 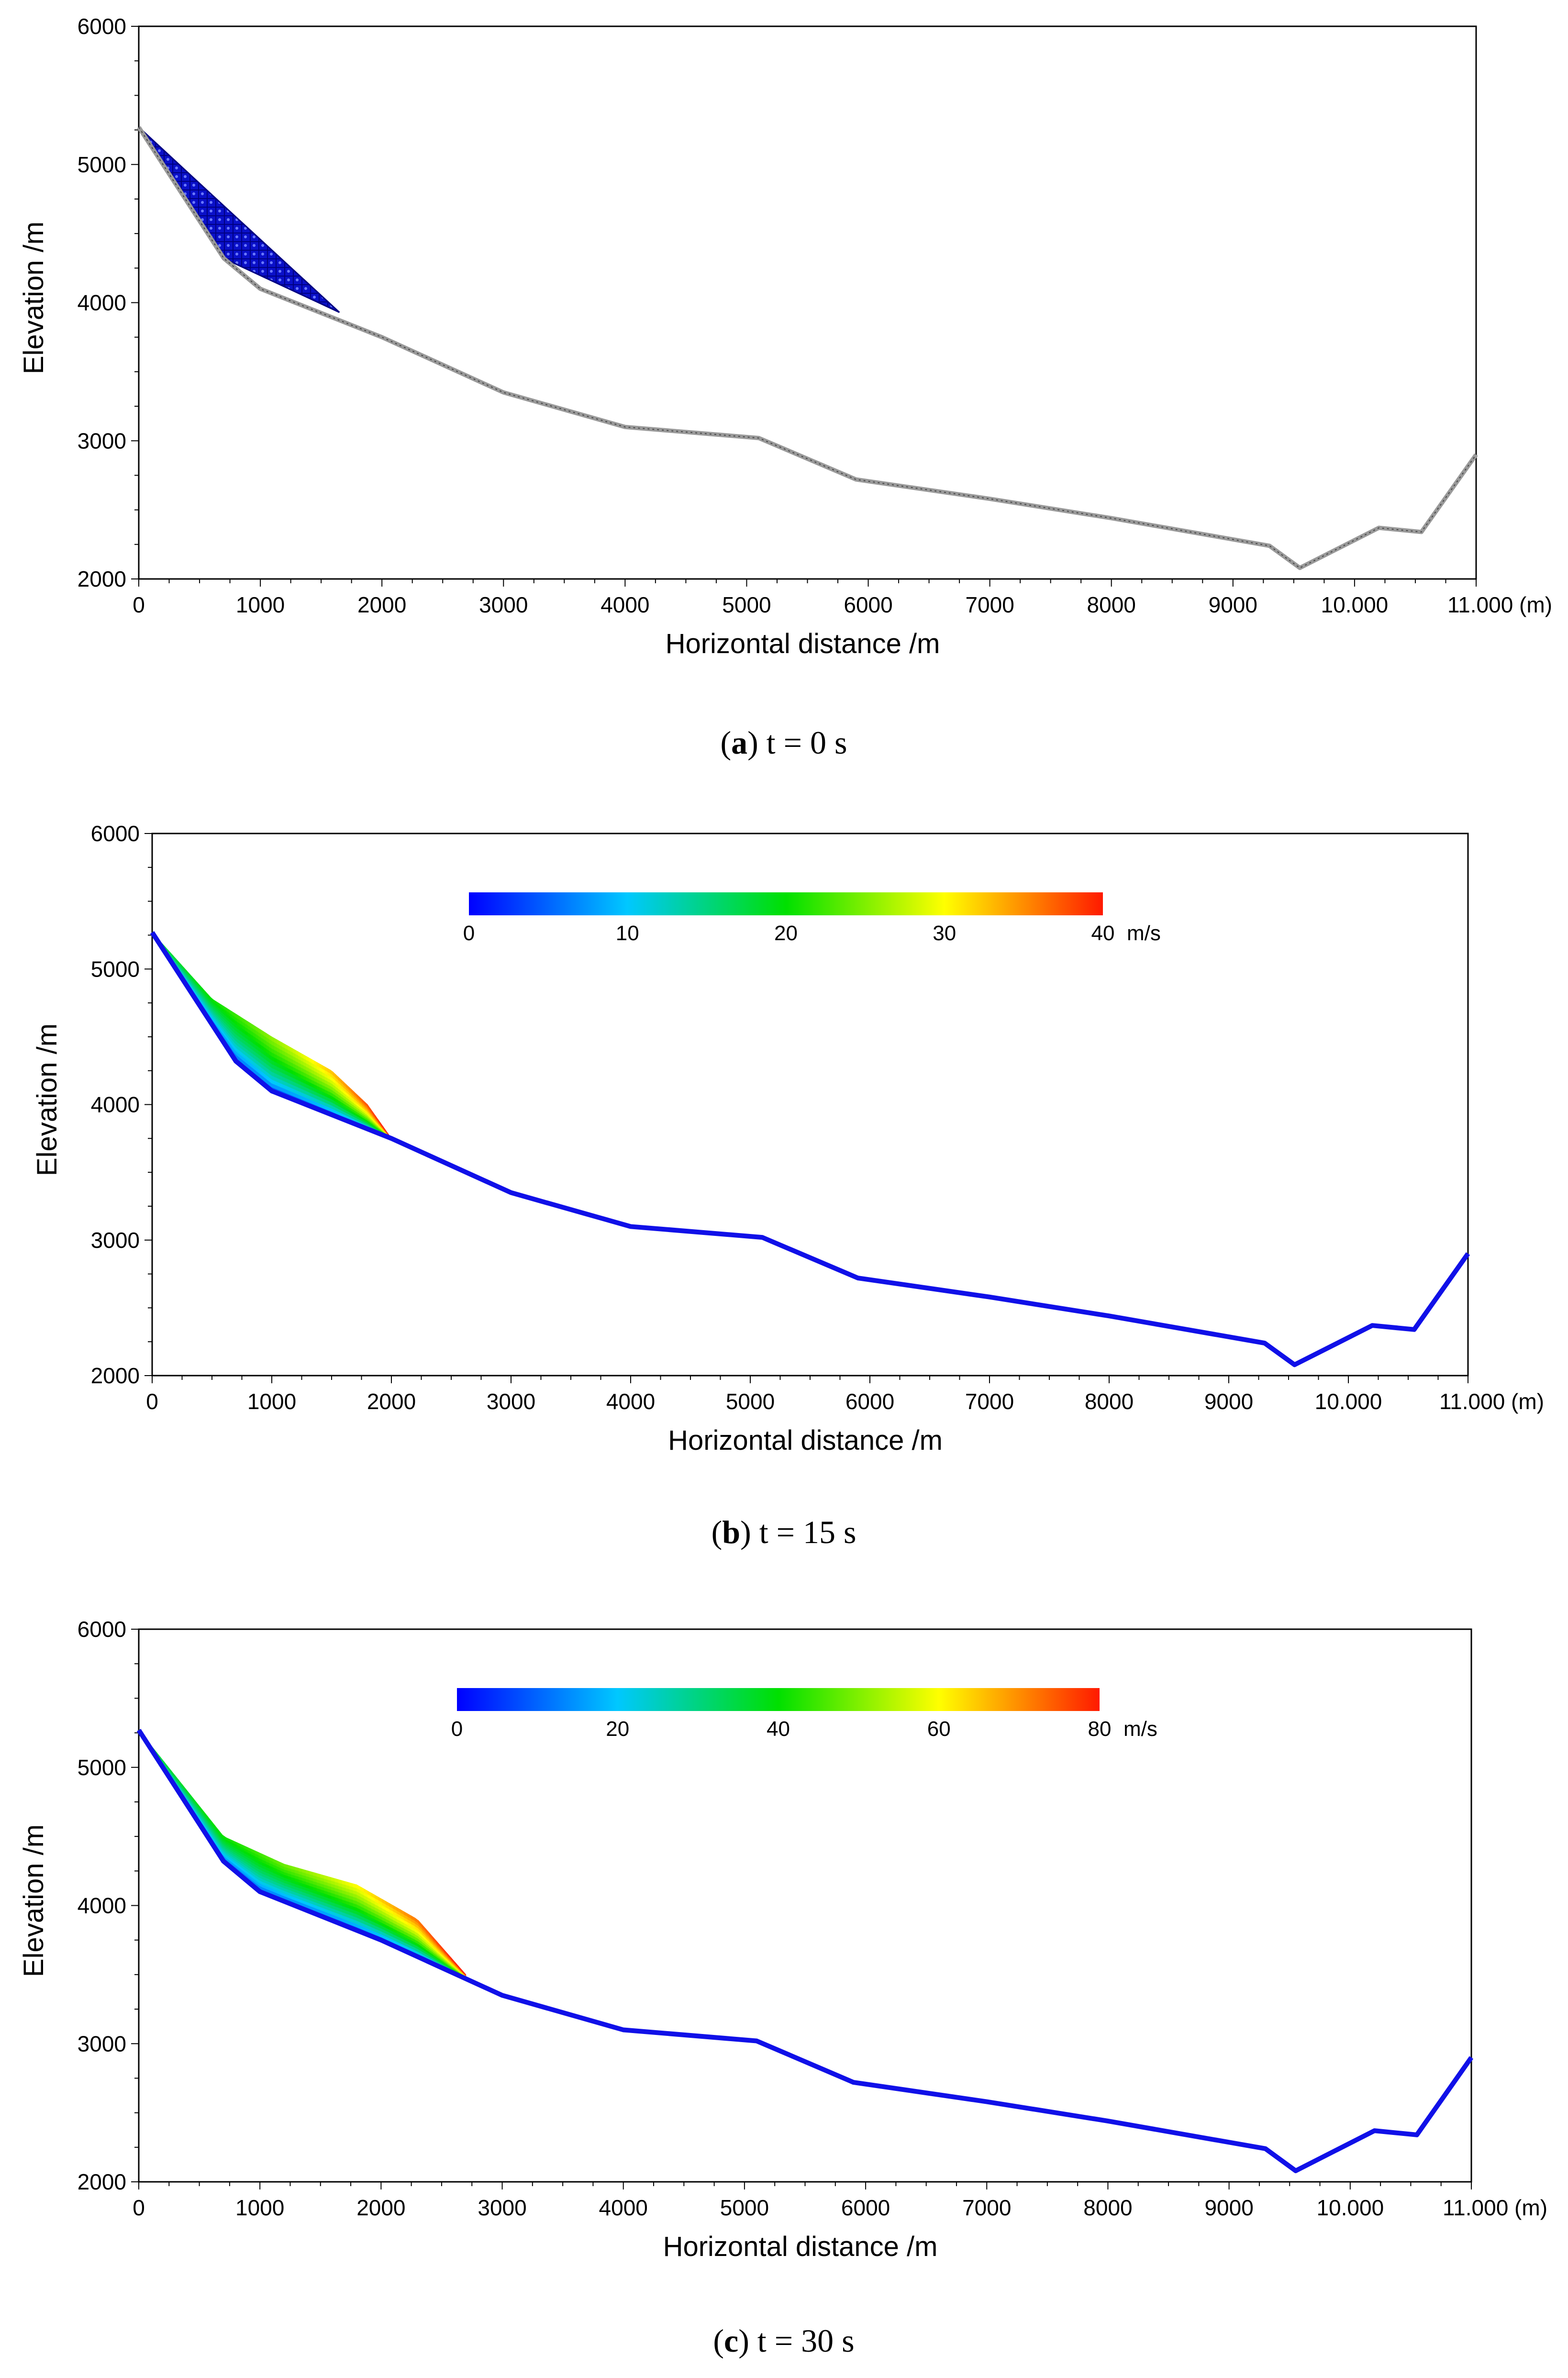 I want to click on panel-caption: (b) t = 15 s, so click(x=784, y=1532).